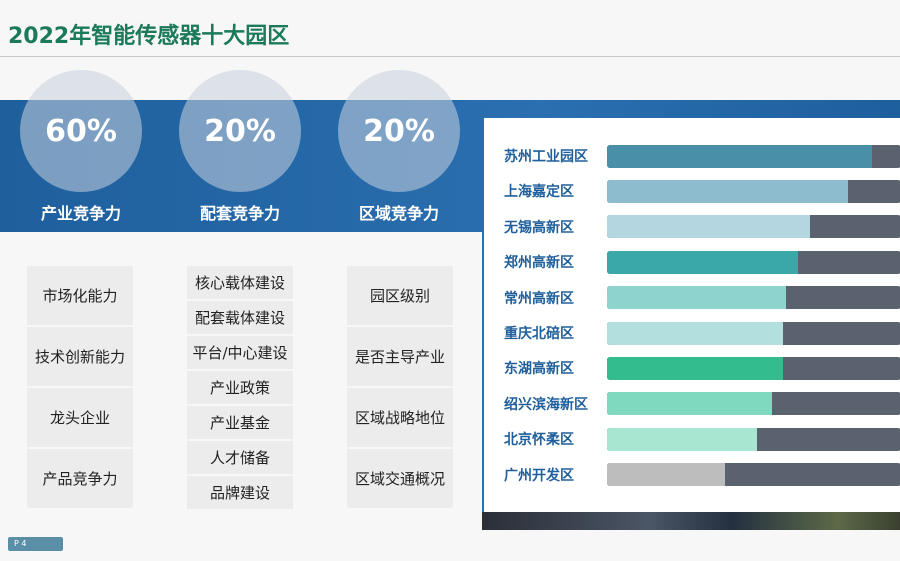 Image resolution: width=900 pixels, height=561 pixels. Describe the element at coordinates (450, 56) in the screenshot. I see `title-divider` at that location.